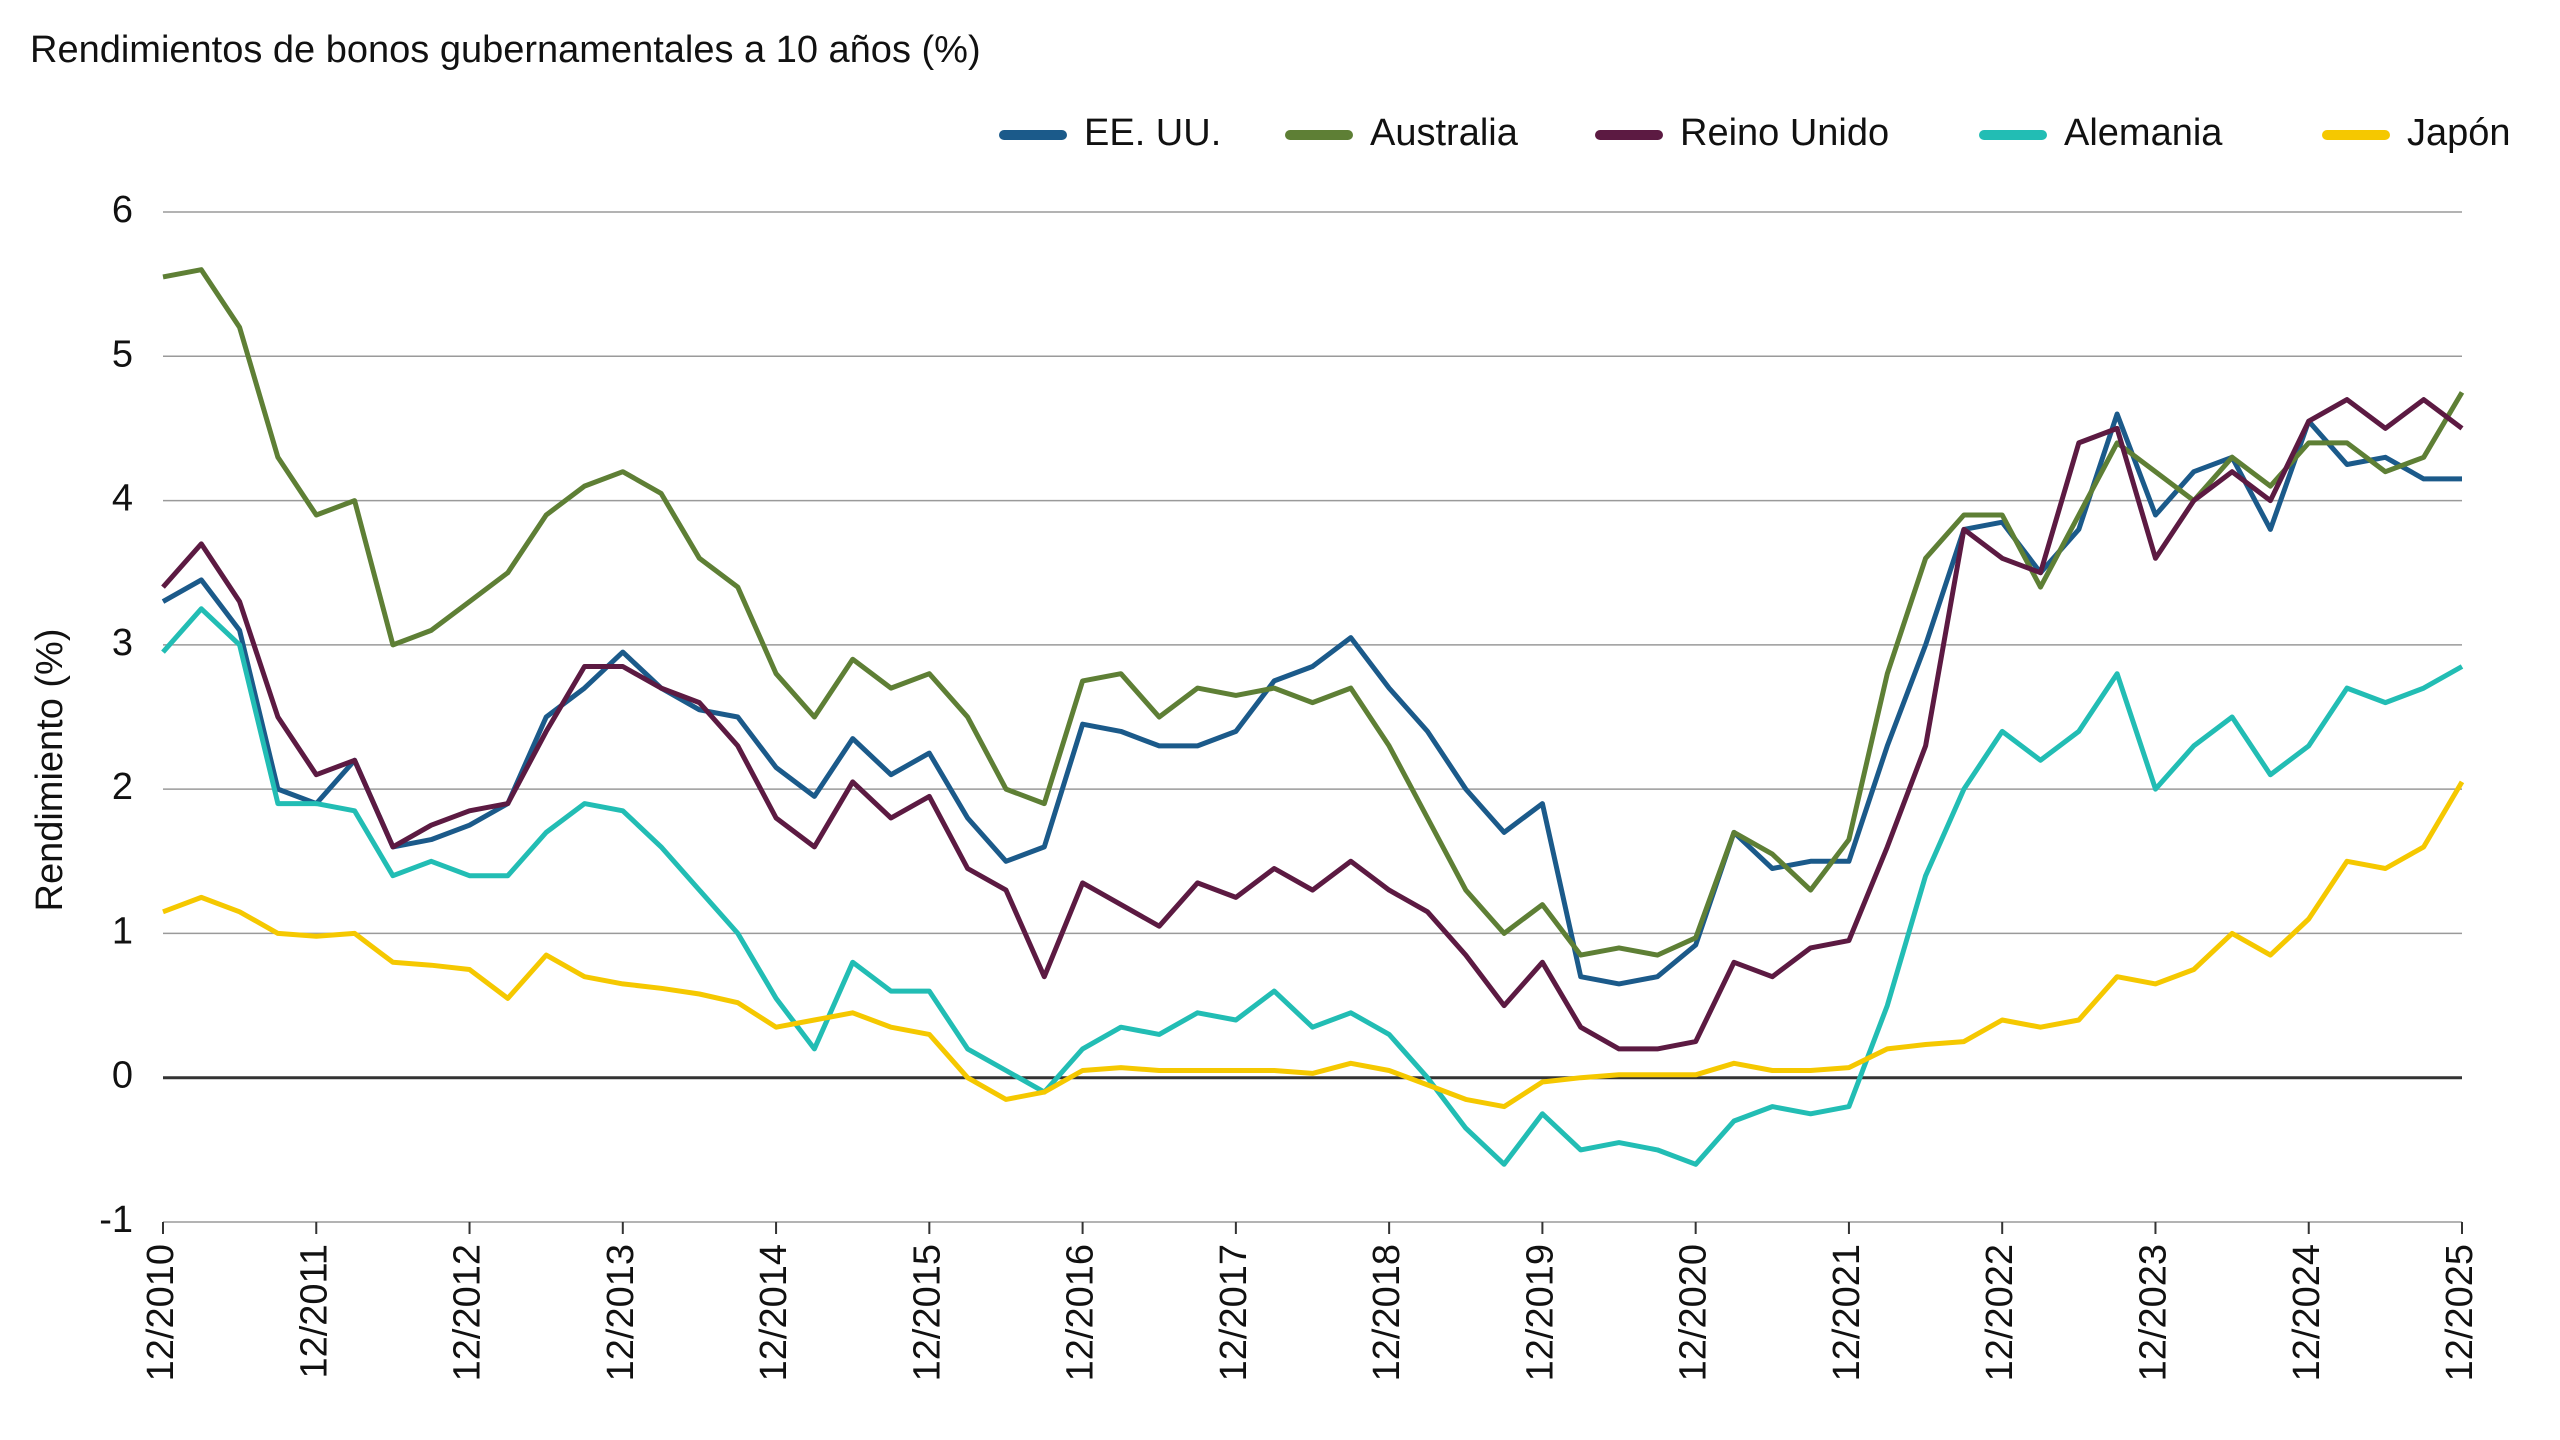  I want to click on x-tick-label: 12/2018, so click(1387, 1312).